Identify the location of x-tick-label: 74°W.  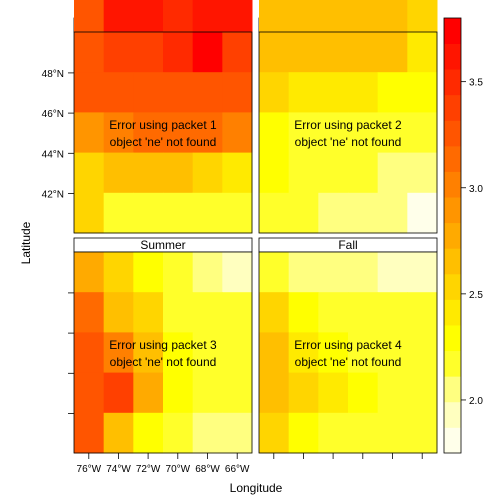
(118, 469).